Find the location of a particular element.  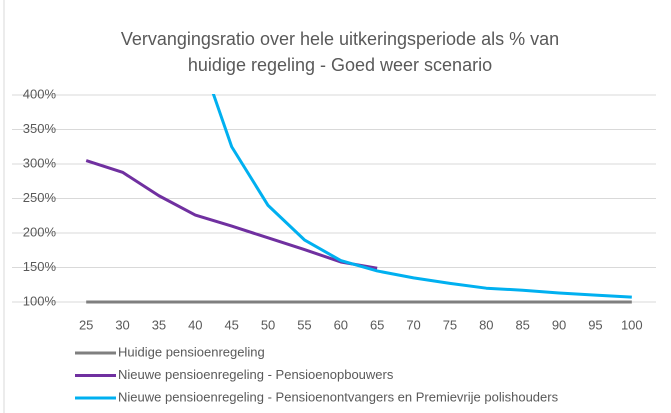

x-tick-label: 55 is located at coordinates (304, 324).